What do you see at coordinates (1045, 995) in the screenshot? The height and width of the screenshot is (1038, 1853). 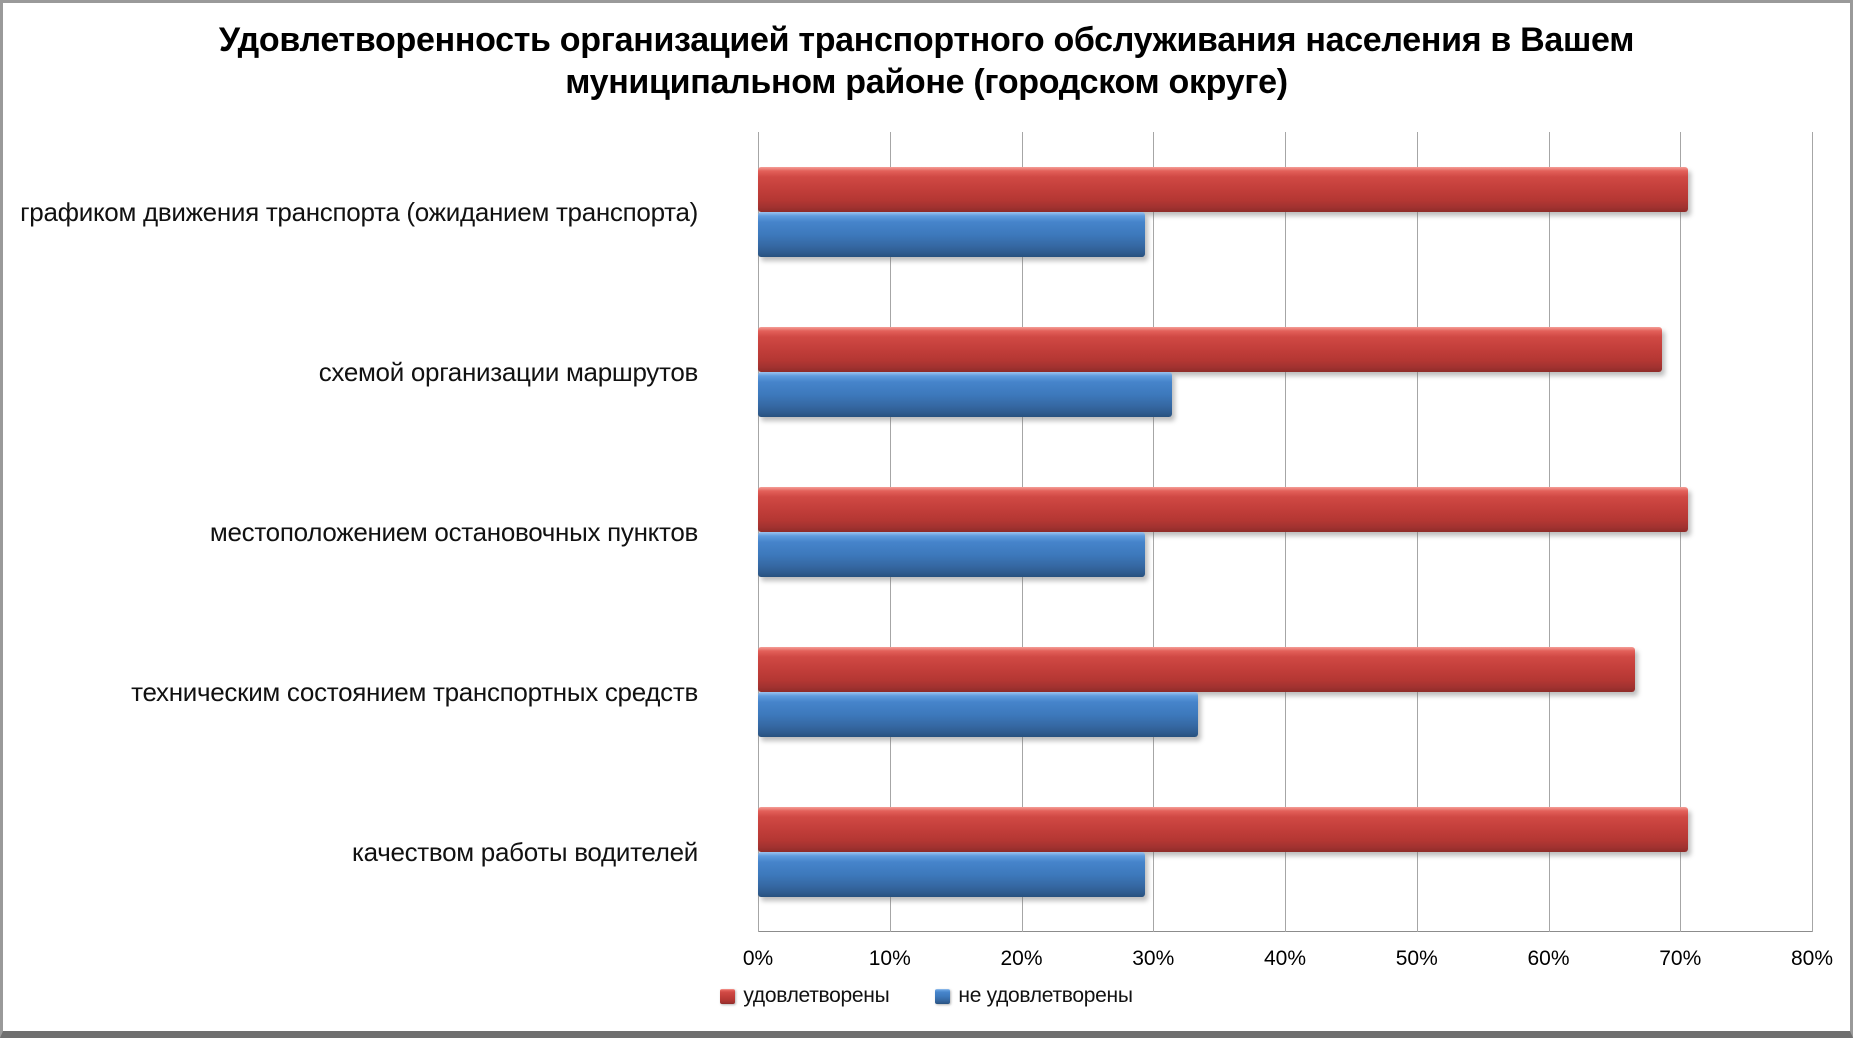 I see `legend-label: не удовлетворены` at bounding box center [1045, 995].